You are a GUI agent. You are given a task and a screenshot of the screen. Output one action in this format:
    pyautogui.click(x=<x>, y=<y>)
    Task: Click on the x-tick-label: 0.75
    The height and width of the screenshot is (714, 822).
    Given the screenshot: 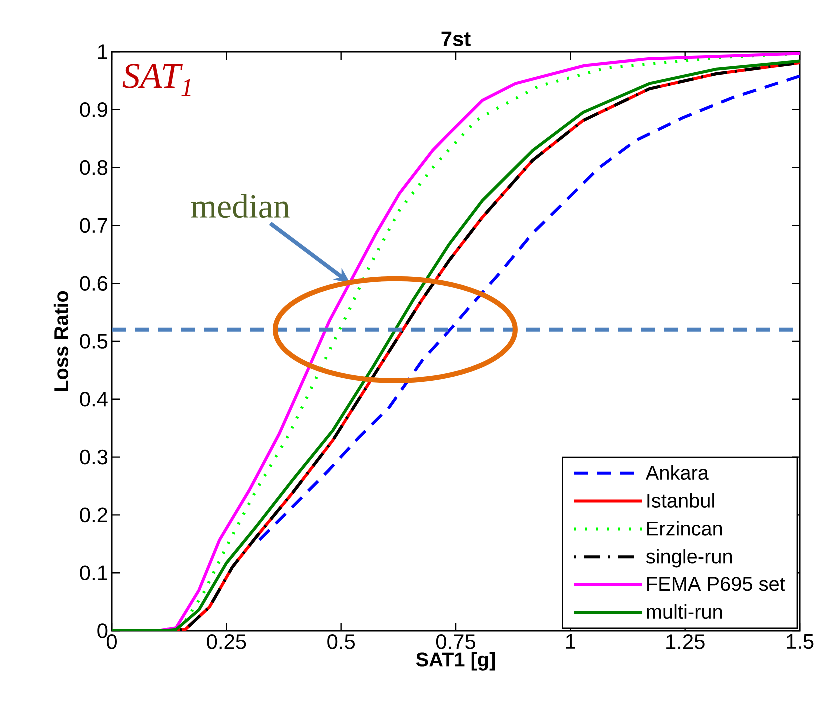 What is the action you would take?
    pyautogui.click(x=456, y=642)
    